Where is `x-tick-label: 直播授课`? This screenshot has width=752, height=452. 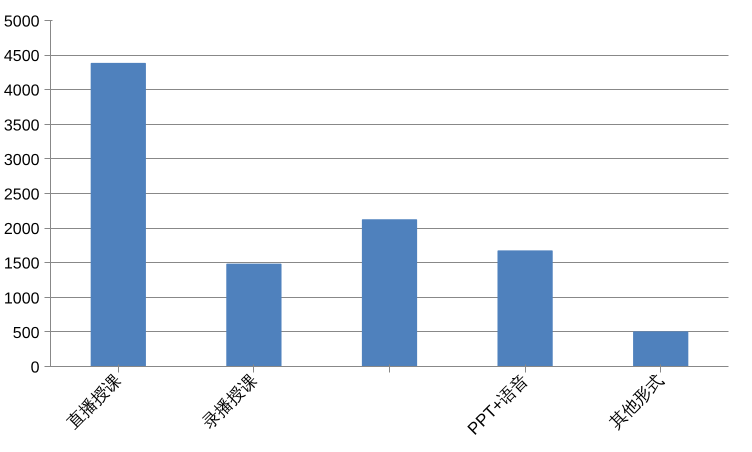 x-tick-label: 直播授课 is located at coordinates (95, 401).